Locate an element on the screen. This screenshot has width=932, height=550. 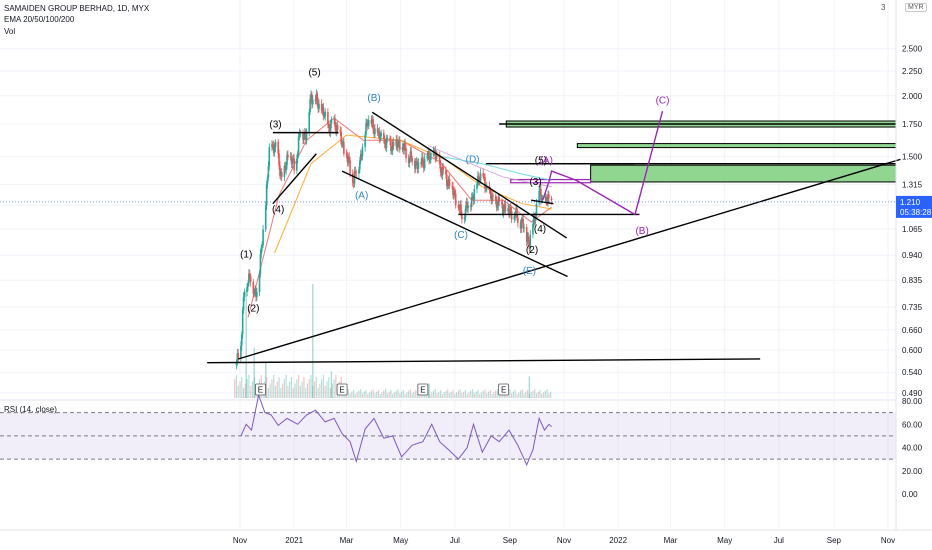
wave-label: (5) is located at coordinates (314, 73).